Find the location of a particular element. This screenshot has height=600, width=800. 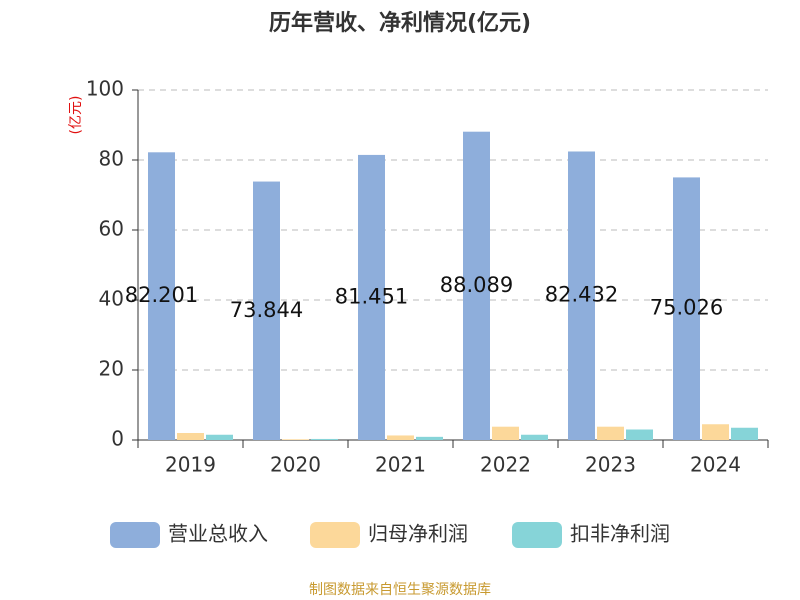

value-label: 82.201 is located at coordinates (161, 295).